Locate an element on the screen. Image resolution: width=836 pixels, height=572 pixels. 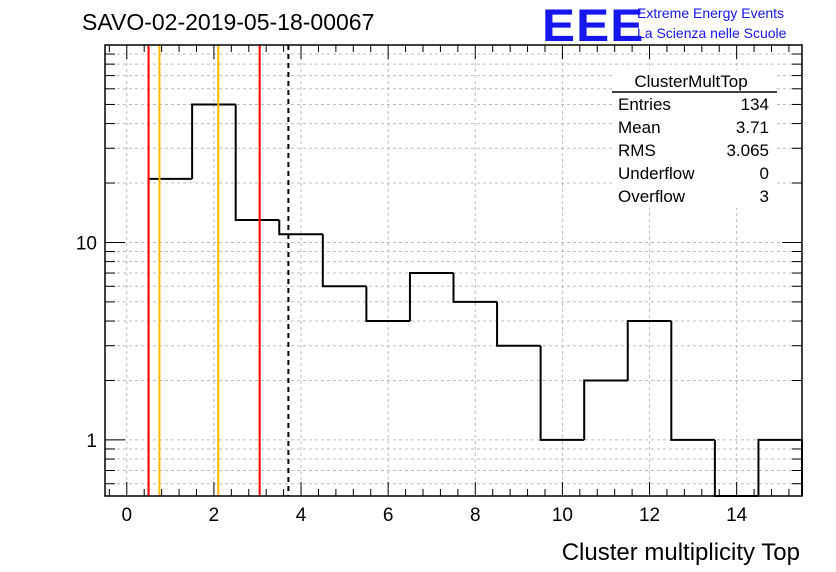
x-tick-label: 4 is located at coordinates (301, 515).